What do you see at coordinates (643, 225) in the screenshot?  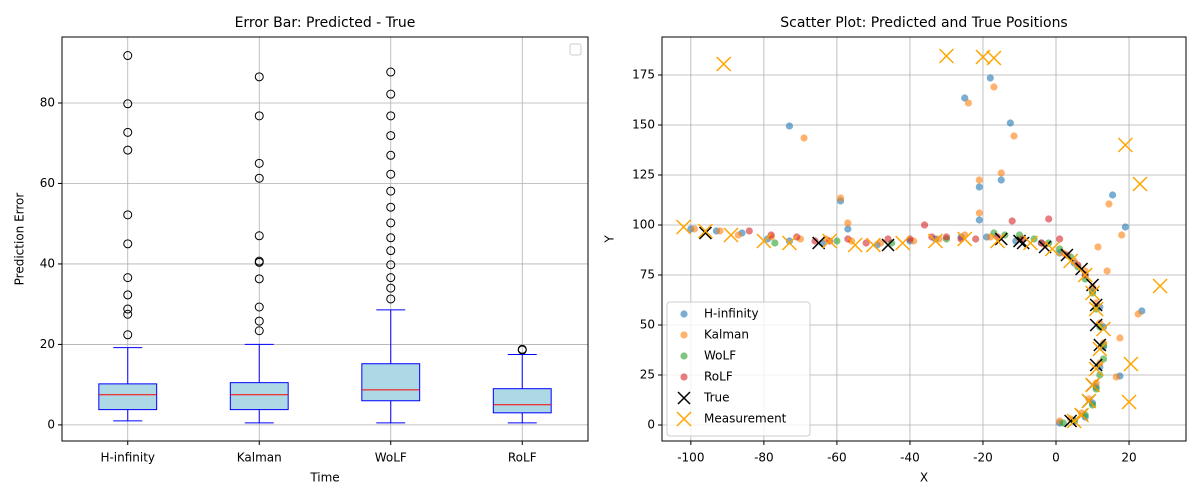 I see `y-tick-label: 100` at bounding box center [643, 225].